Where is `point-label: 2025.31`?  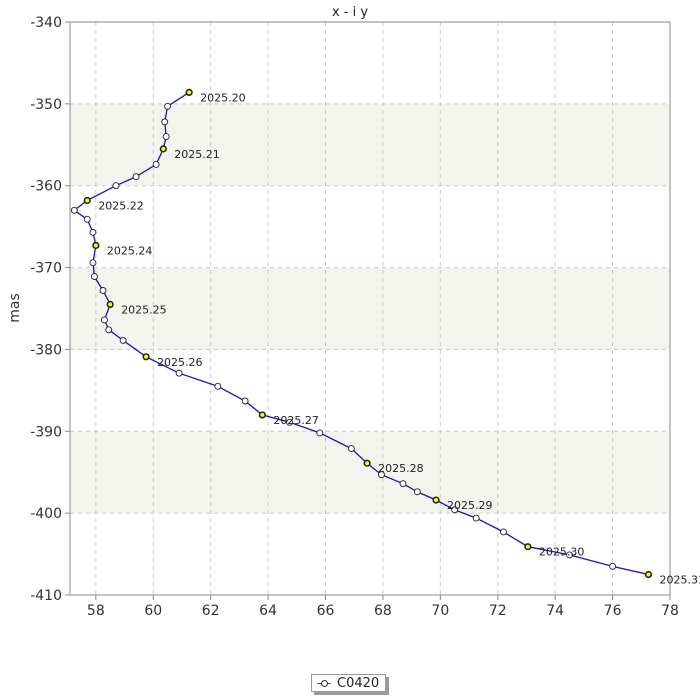 point-label: 2025.31 is located at coordinates (679, 580).